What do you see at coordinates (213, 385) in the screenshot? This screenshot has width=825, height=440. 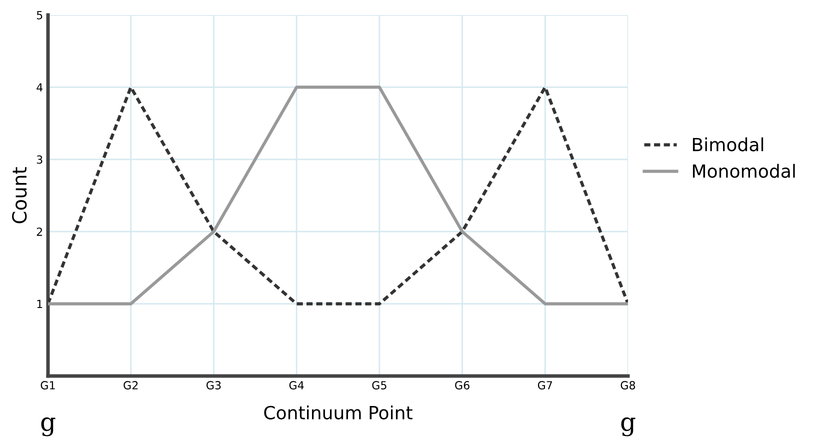 I see `x-tick-label: G3` at bounding box center [213, 385].